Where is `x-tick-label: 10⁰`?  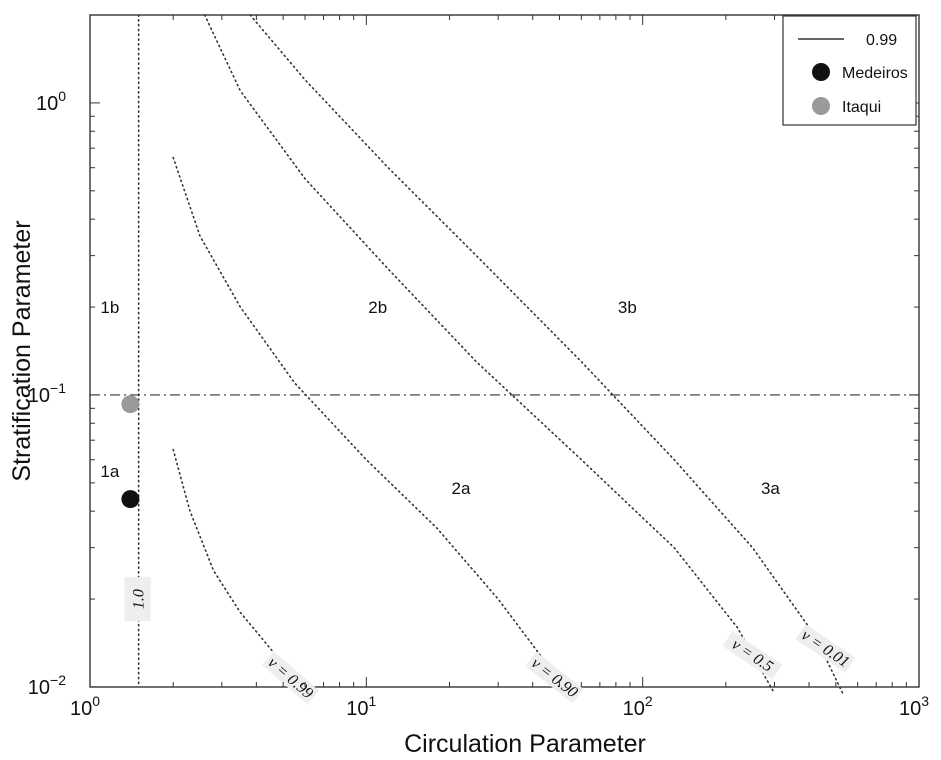 x-tick-label: 10⁰ is located at coordinates (85, 706).